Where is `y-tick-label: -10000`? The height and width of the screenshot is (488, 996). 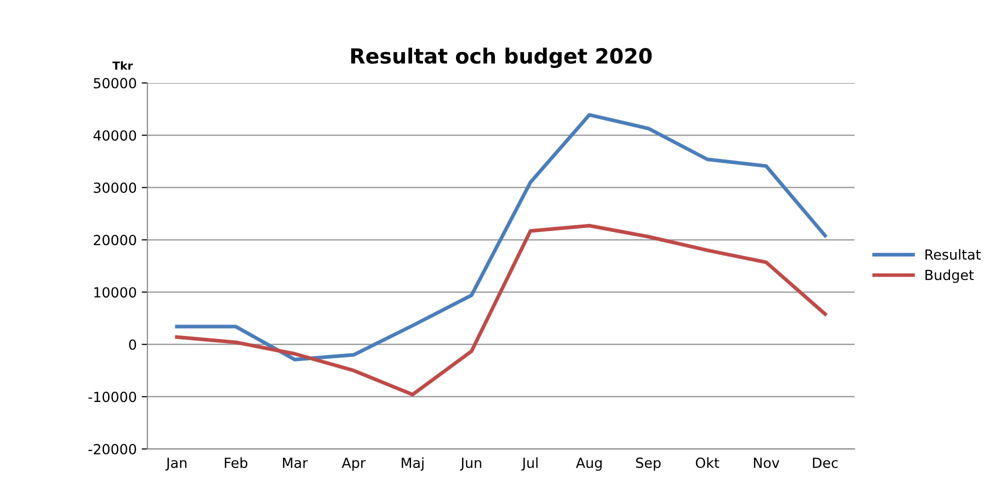 y-tick-label: -10000 is located at coordinates (112, 397).